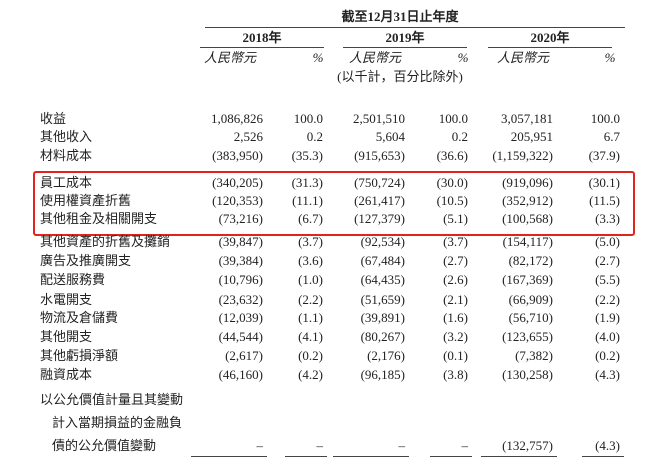 The height and width of the screenshot is (474, 669). I want to click on cell: (123,655), so click(527, 336).